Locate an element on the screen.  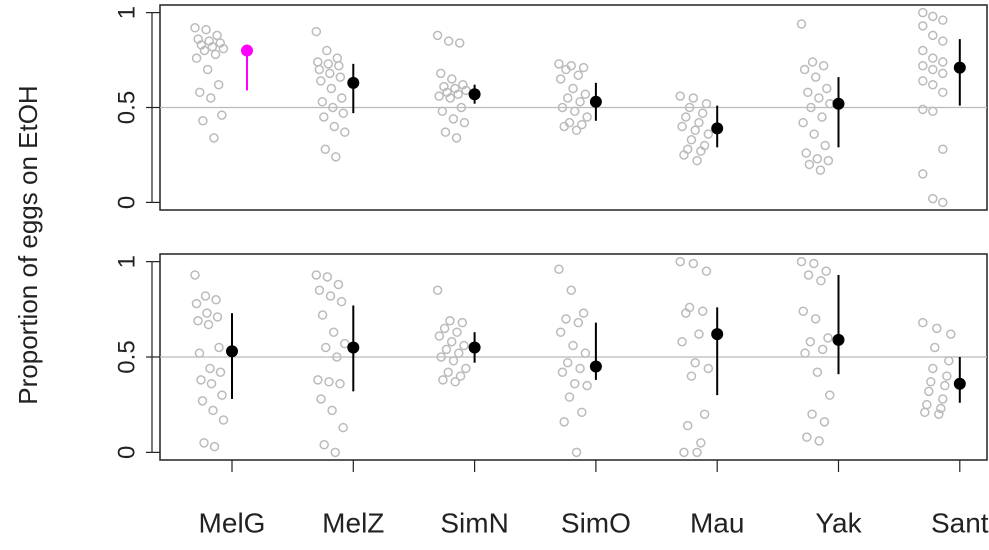
y-tick-label: 1 is located at coordinates (126, 261).